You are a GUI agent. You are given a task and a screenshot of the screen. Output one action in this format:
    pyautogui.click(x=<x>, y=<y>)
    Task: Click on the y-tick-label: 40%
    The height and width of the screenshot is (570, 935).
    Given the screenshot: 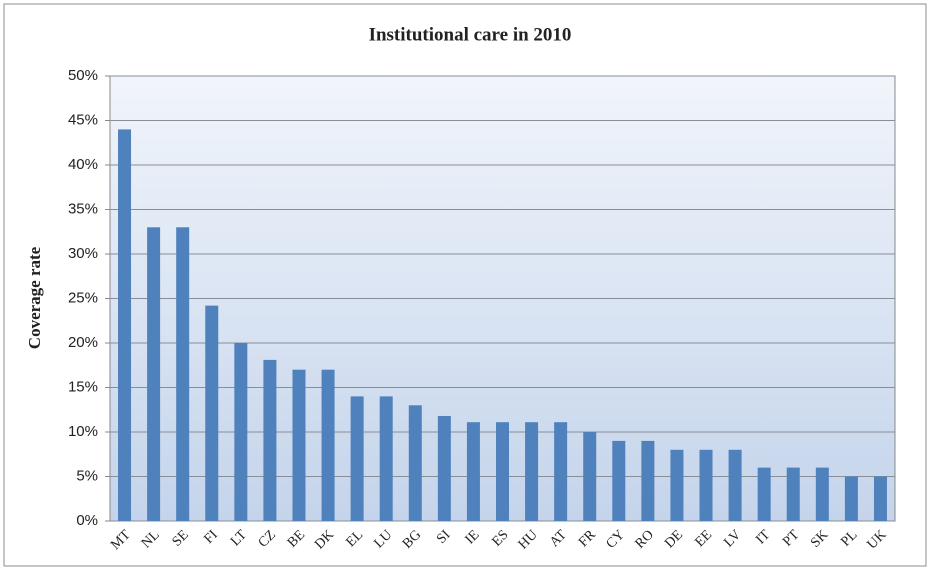 What is the action you would take?
    pyautogui.click(x=83, y=164)
    